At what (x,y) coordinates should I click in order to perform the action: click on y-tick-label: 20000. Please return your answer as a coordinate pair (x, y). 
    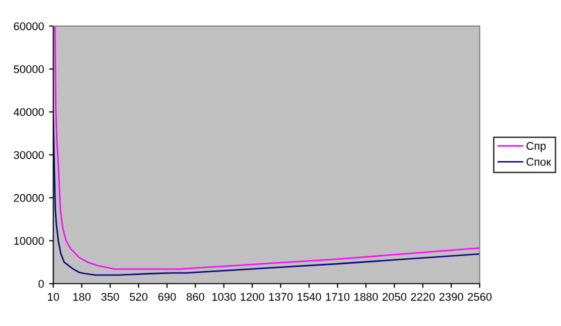
    Looking at the image, I should click on (29, 198).